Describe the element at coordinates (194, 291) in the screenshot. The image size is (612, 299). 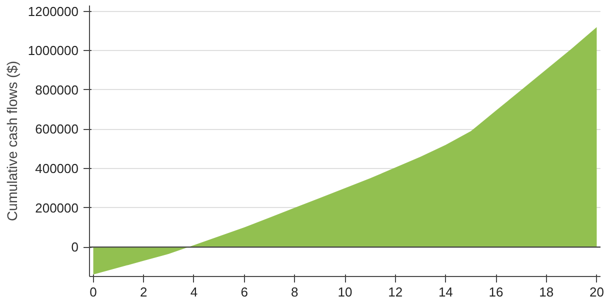
I see `x-tick-label: 4` at that location.